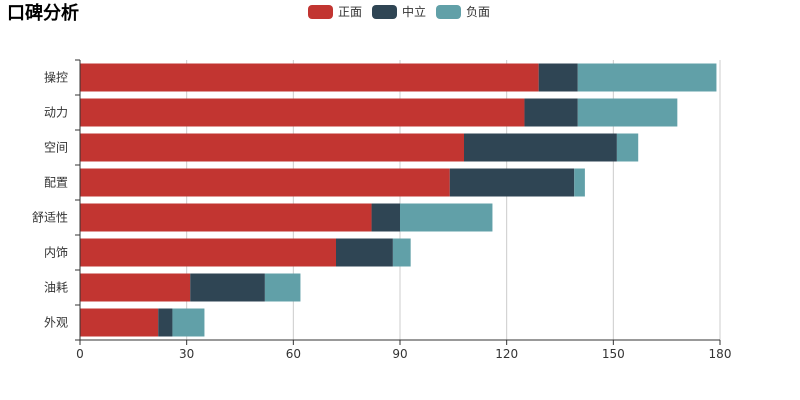 The image size is (800, 400). I want to click on legend: 正面 中立 负面, so click(404, 11).